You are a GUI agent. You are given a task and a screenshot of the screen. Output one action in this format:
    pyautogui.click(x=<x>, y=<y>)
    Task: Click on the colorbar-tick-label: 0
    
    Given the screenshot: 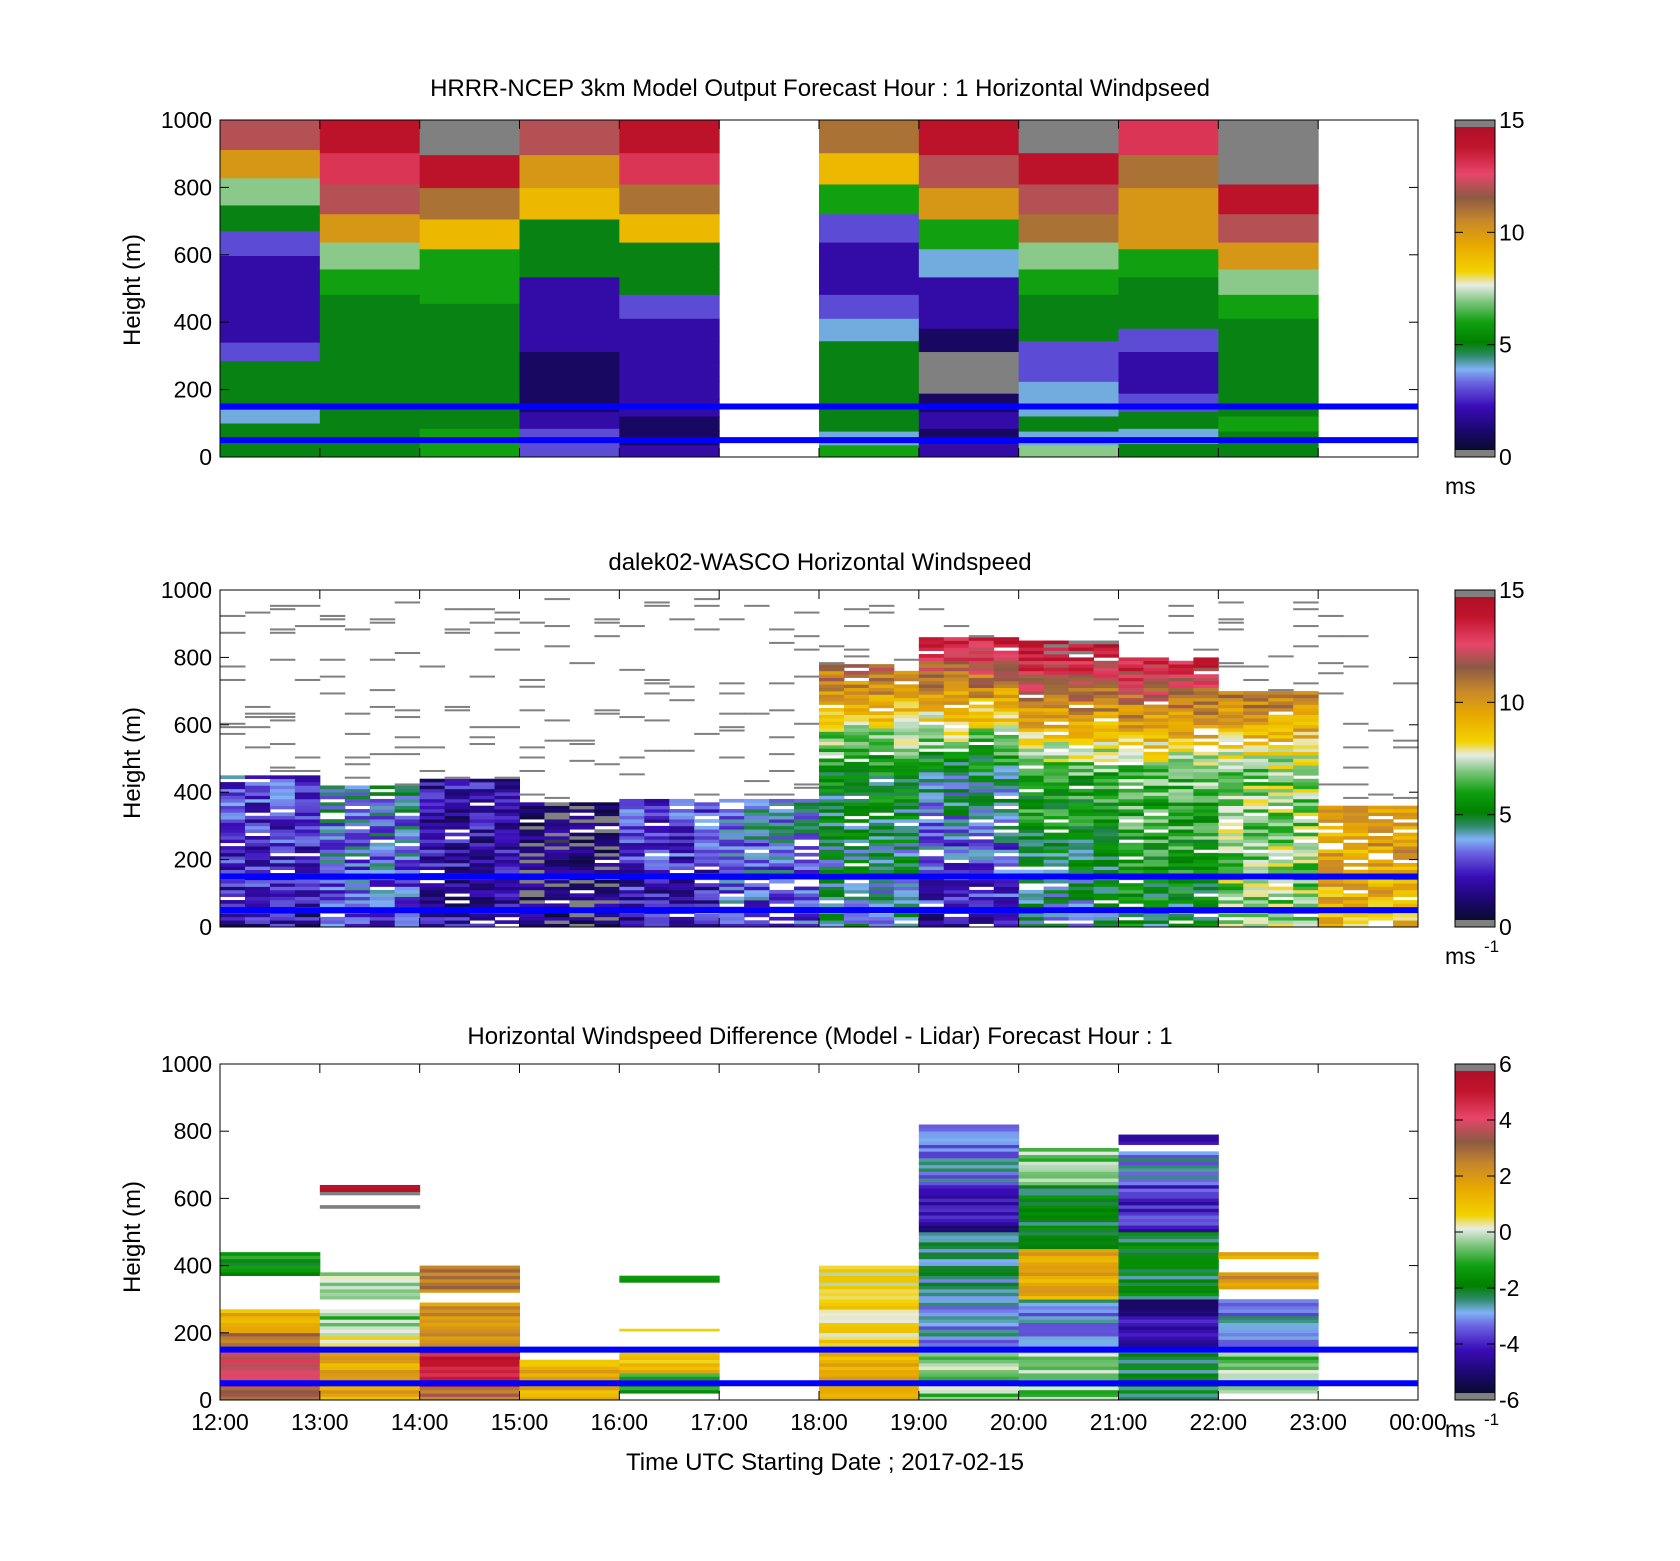 What is the action you would take?
    pyautogui.click(x=1505, y=457)
    